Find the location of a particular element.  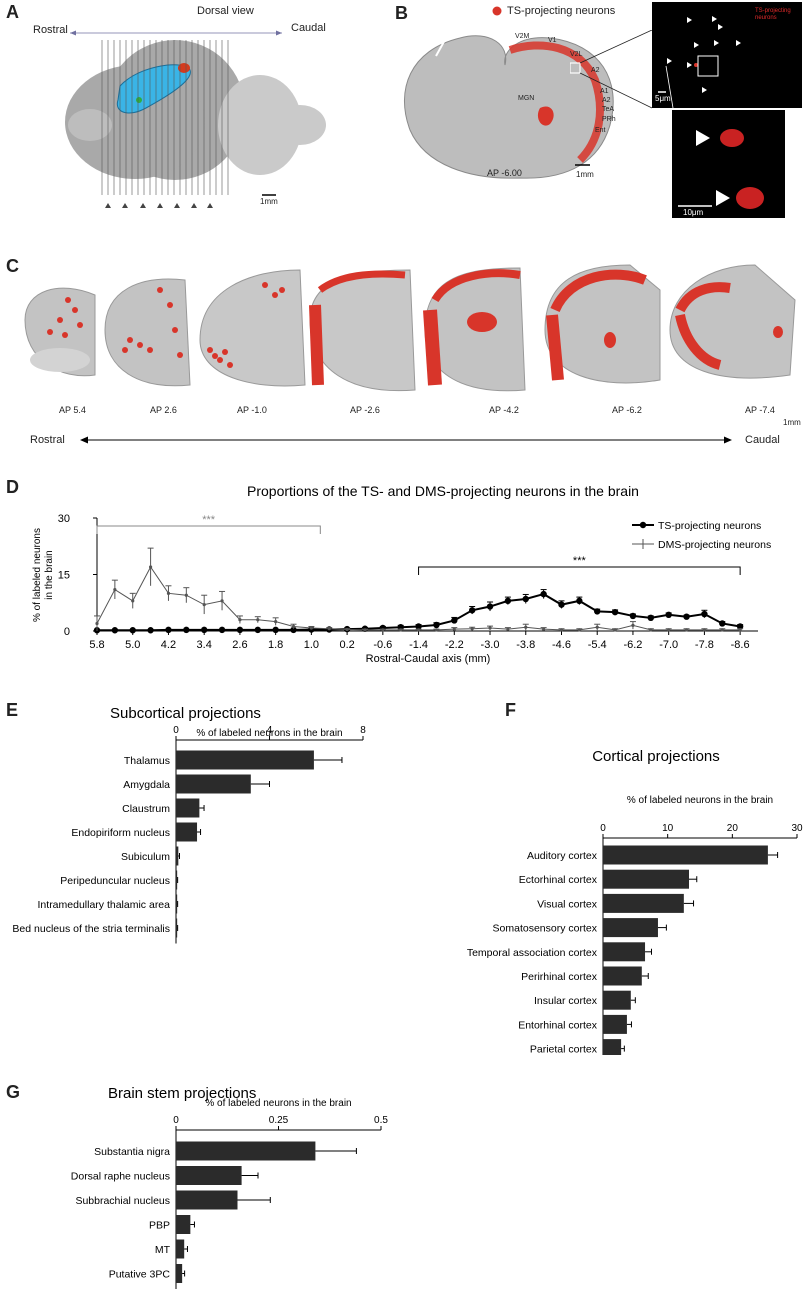

panel-letter-a: A is located at coordinates (12, 12).